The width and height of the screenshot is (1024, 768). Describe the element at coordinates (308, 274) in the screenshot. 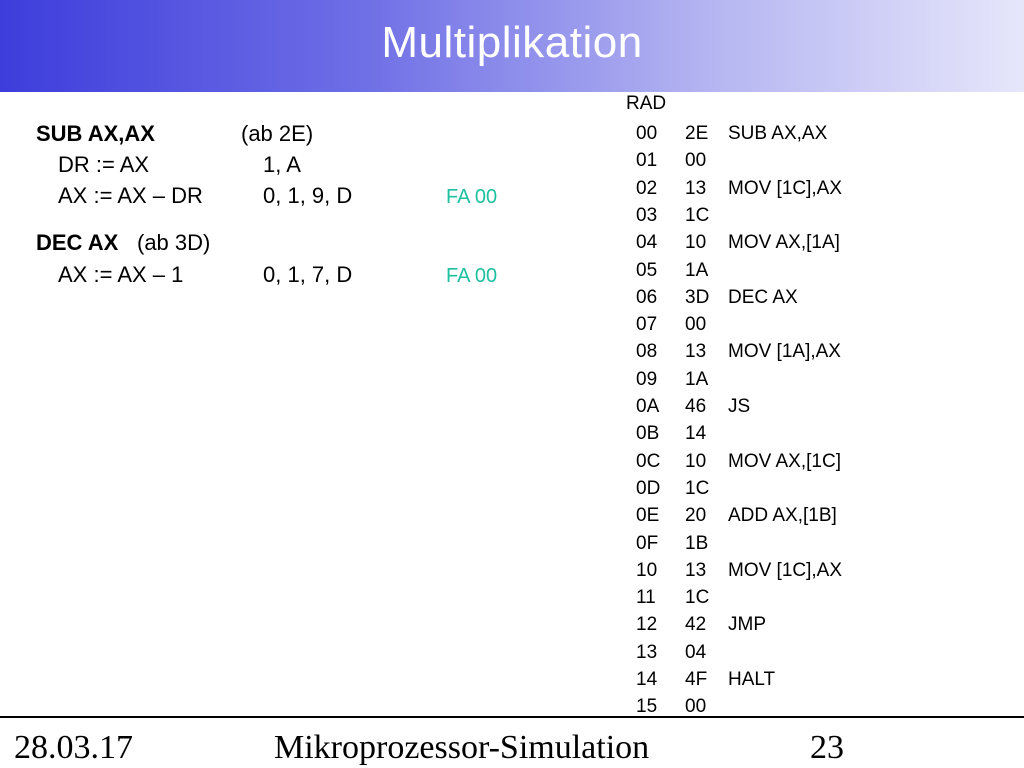

I see `row3-sequence: 0, 1, 7, D` at that location.